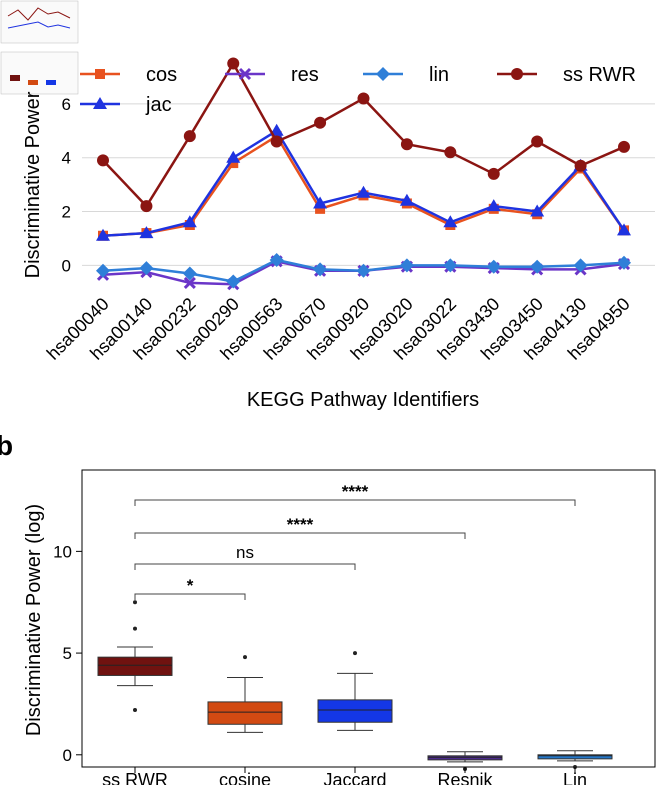 This screenshot has width=660, height=785. Describe the element at coordinates (6, 445) in the screenshot. I see `panel-label: b` at that location.